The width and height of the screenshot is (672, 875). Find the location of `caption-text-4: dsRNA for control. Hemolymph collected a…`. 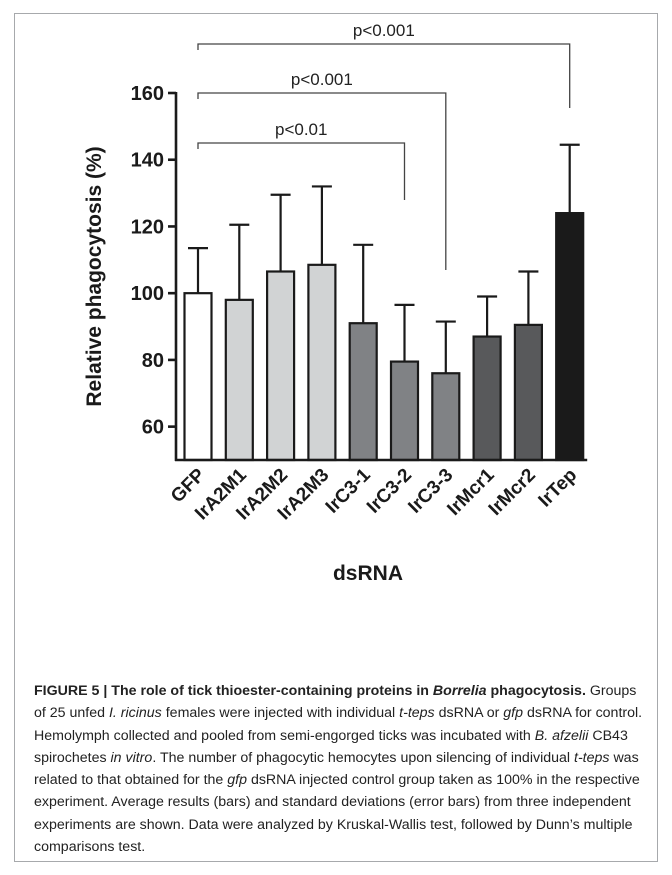

caption-text-4: dsRNA for control. Hemolymph collected a… is located at coordinates (338, 724).